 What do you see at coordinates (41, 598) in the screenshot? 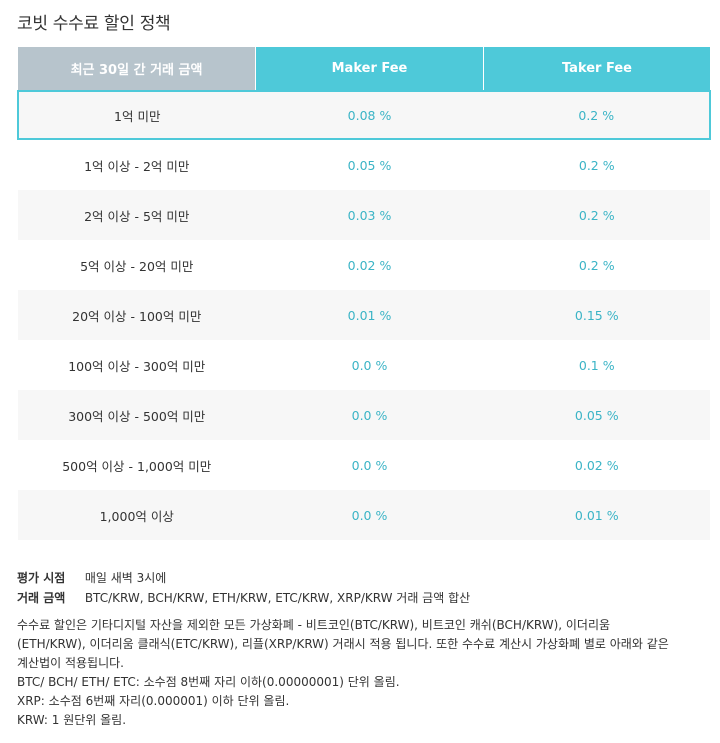
I see `trade-amount-label: 거래 금액` at bounding box center [41, 598].